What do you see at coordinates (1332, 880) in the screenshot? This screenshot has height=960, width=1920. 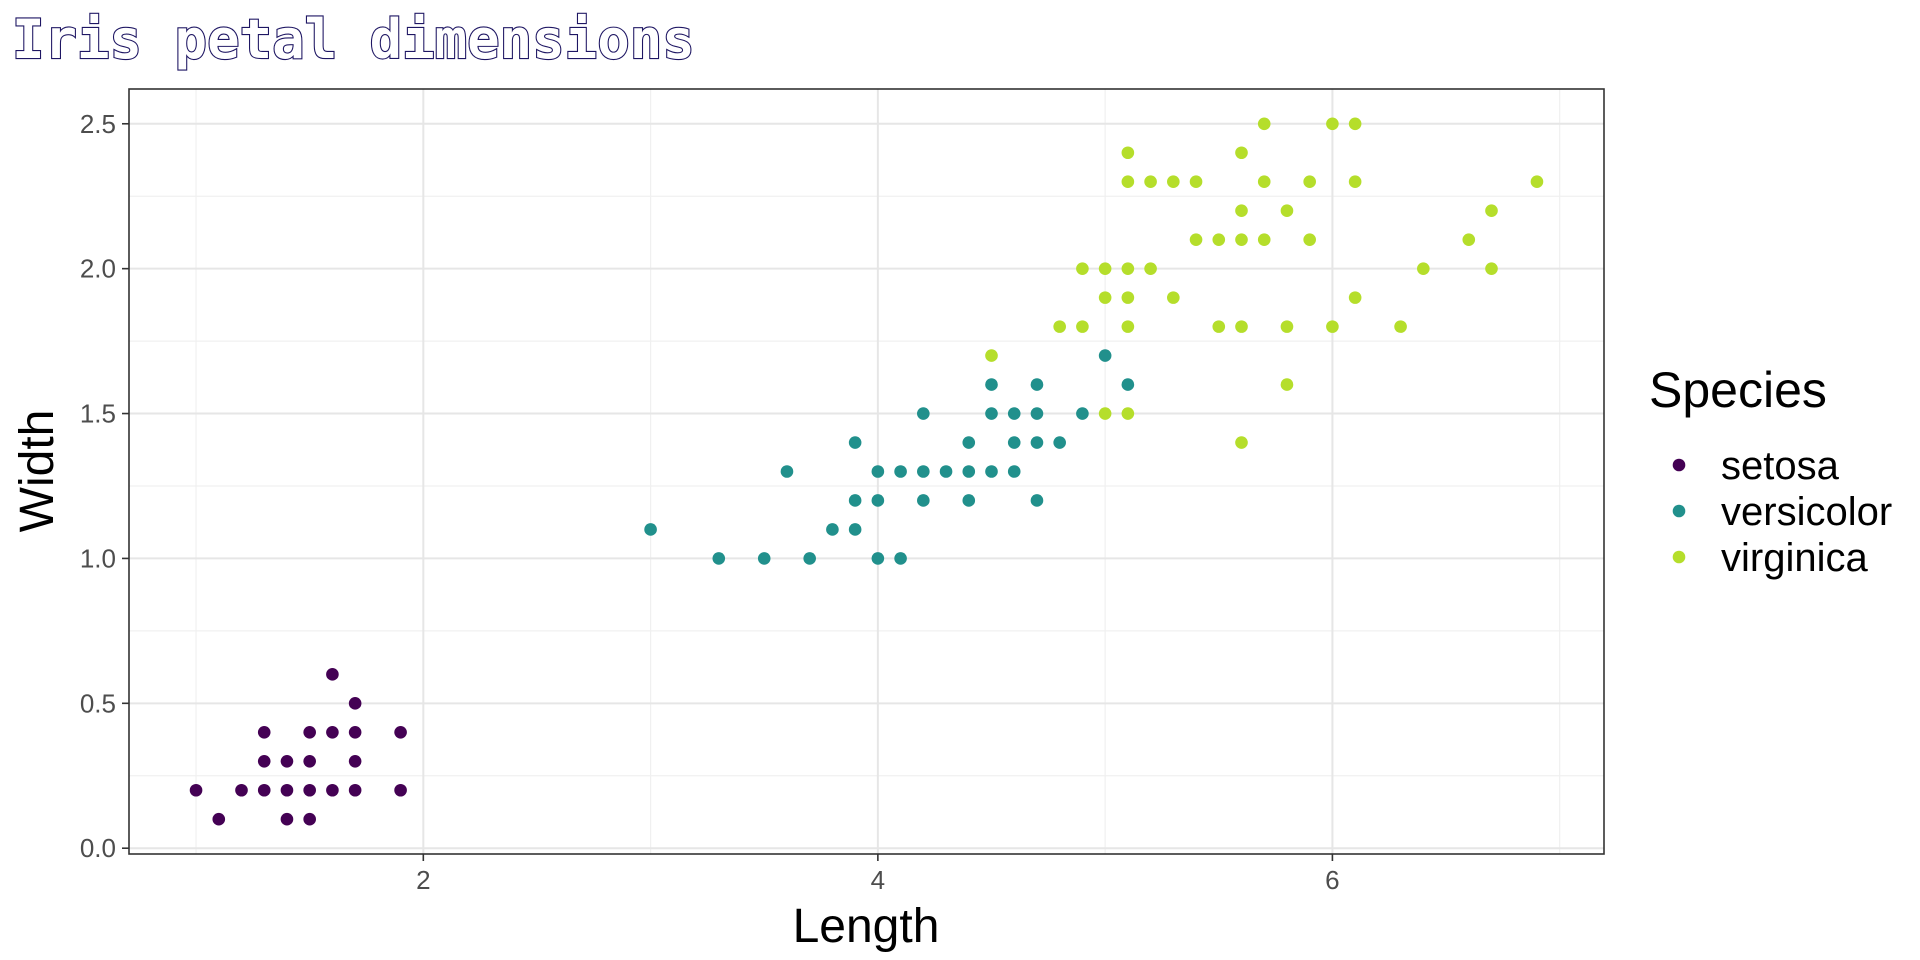 I see `x-tick-label: 6` at bounding box center [1332, 880].